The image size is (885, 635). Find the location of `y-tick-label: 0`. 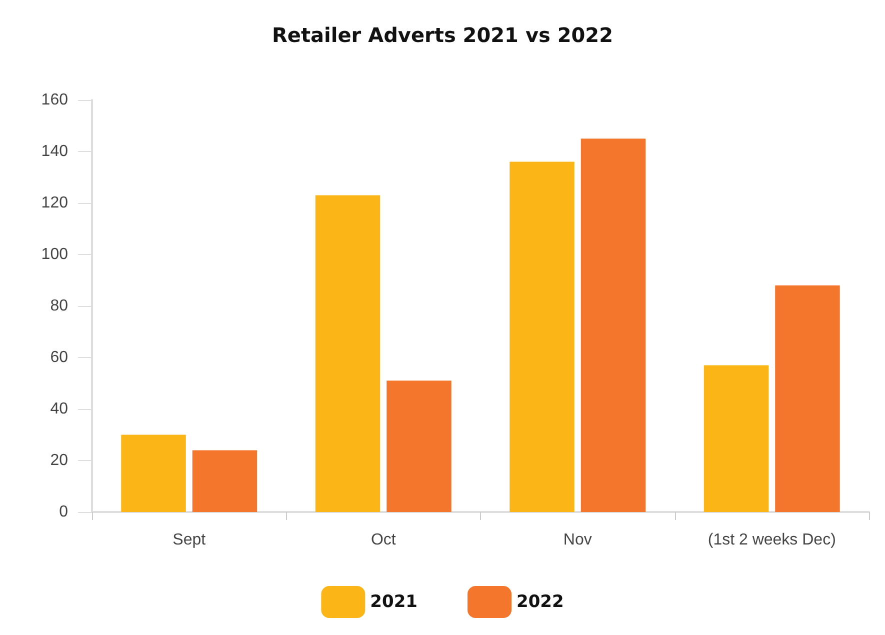

y-tick-label: 0 is located at coordinates (63, 512).